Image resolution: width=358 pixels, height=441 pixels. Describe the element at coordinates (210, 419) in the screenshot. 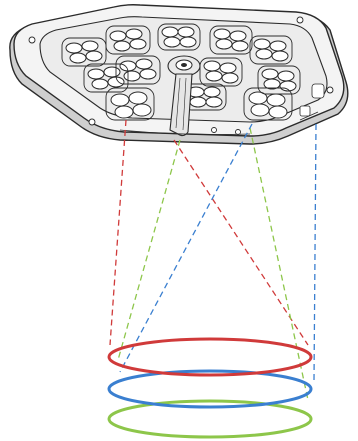

I see `green-light-spot-icon` at that location.